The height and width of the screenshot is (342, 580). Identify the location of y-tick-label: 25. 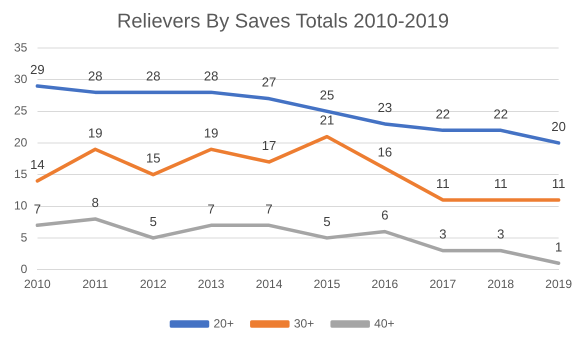
(21, 111).